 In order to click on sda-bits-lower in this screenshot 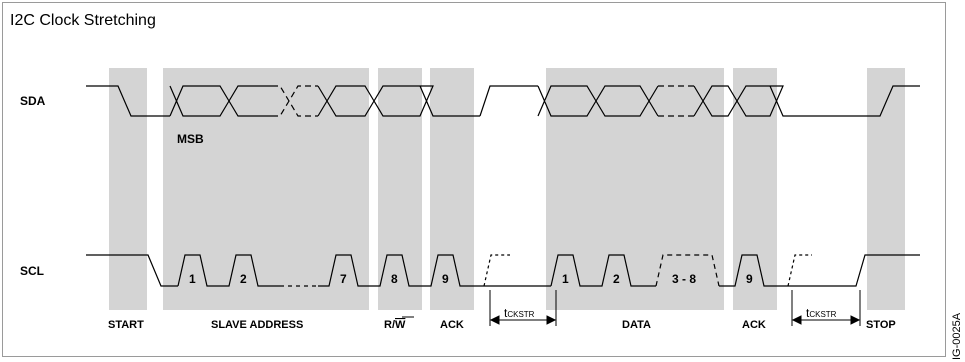, I will do `click(220, 101)`.